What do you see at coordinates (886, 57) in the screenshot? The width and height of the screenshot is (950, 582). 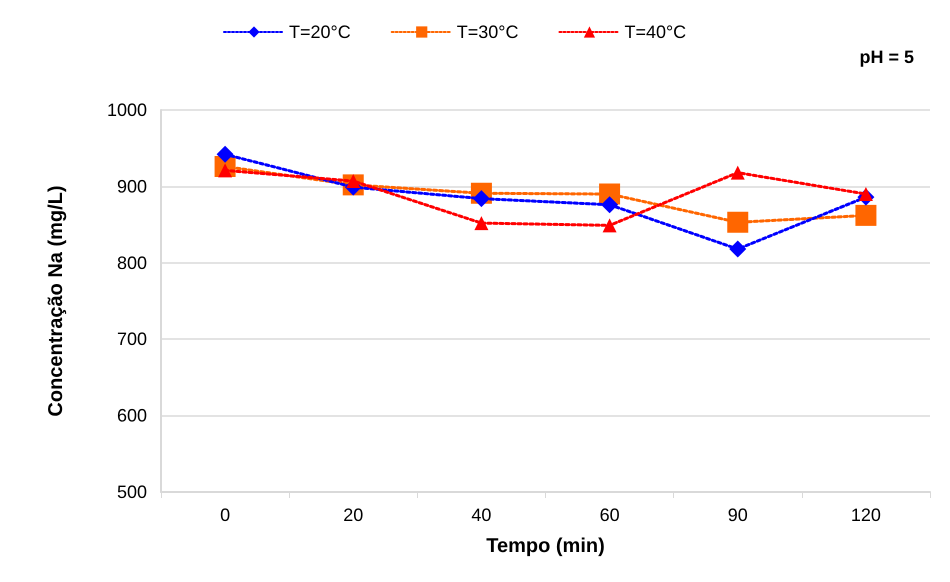 I see `text: pH = 5` at bounding box center [886, 57].